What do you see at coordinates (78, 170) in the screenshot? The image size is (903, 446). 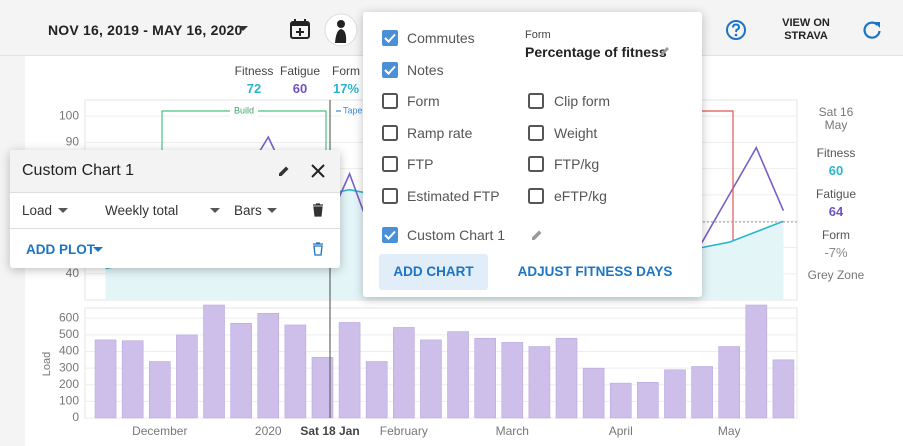 I see `panel-title: Custom Chart 1` at bounding box center [78, 170].